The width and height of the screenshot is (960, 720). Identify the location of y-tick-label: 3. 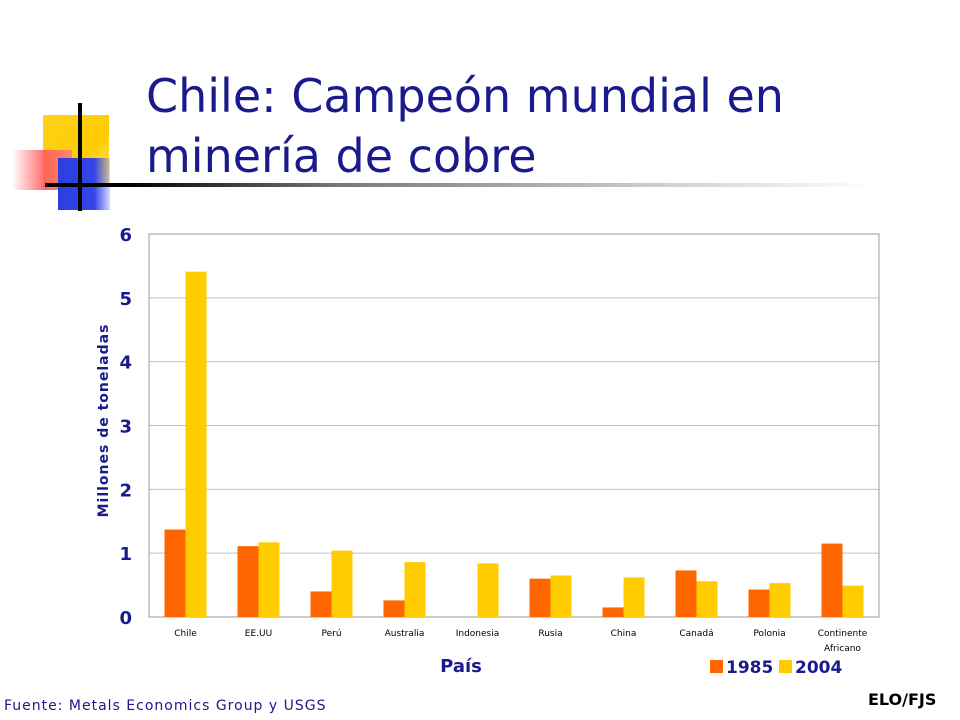
(125, 427).